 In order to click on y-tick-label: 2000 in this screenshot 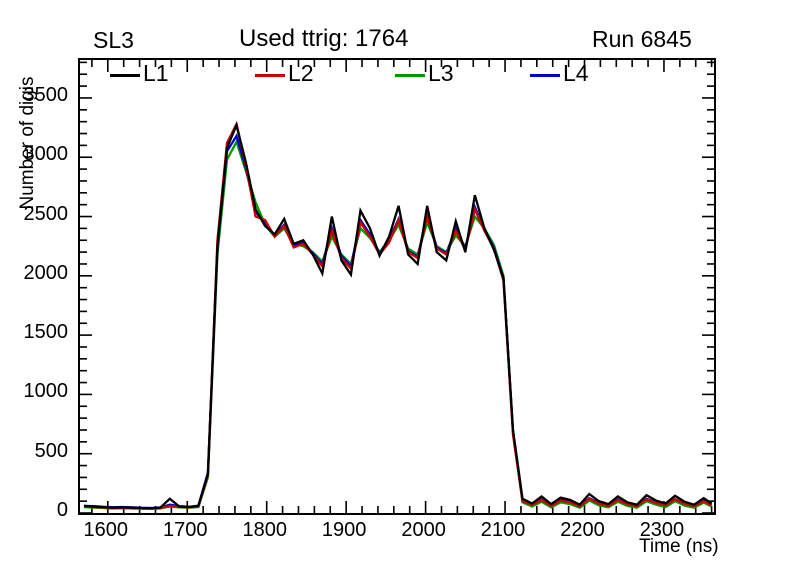, I will do `click(46, 272)`.